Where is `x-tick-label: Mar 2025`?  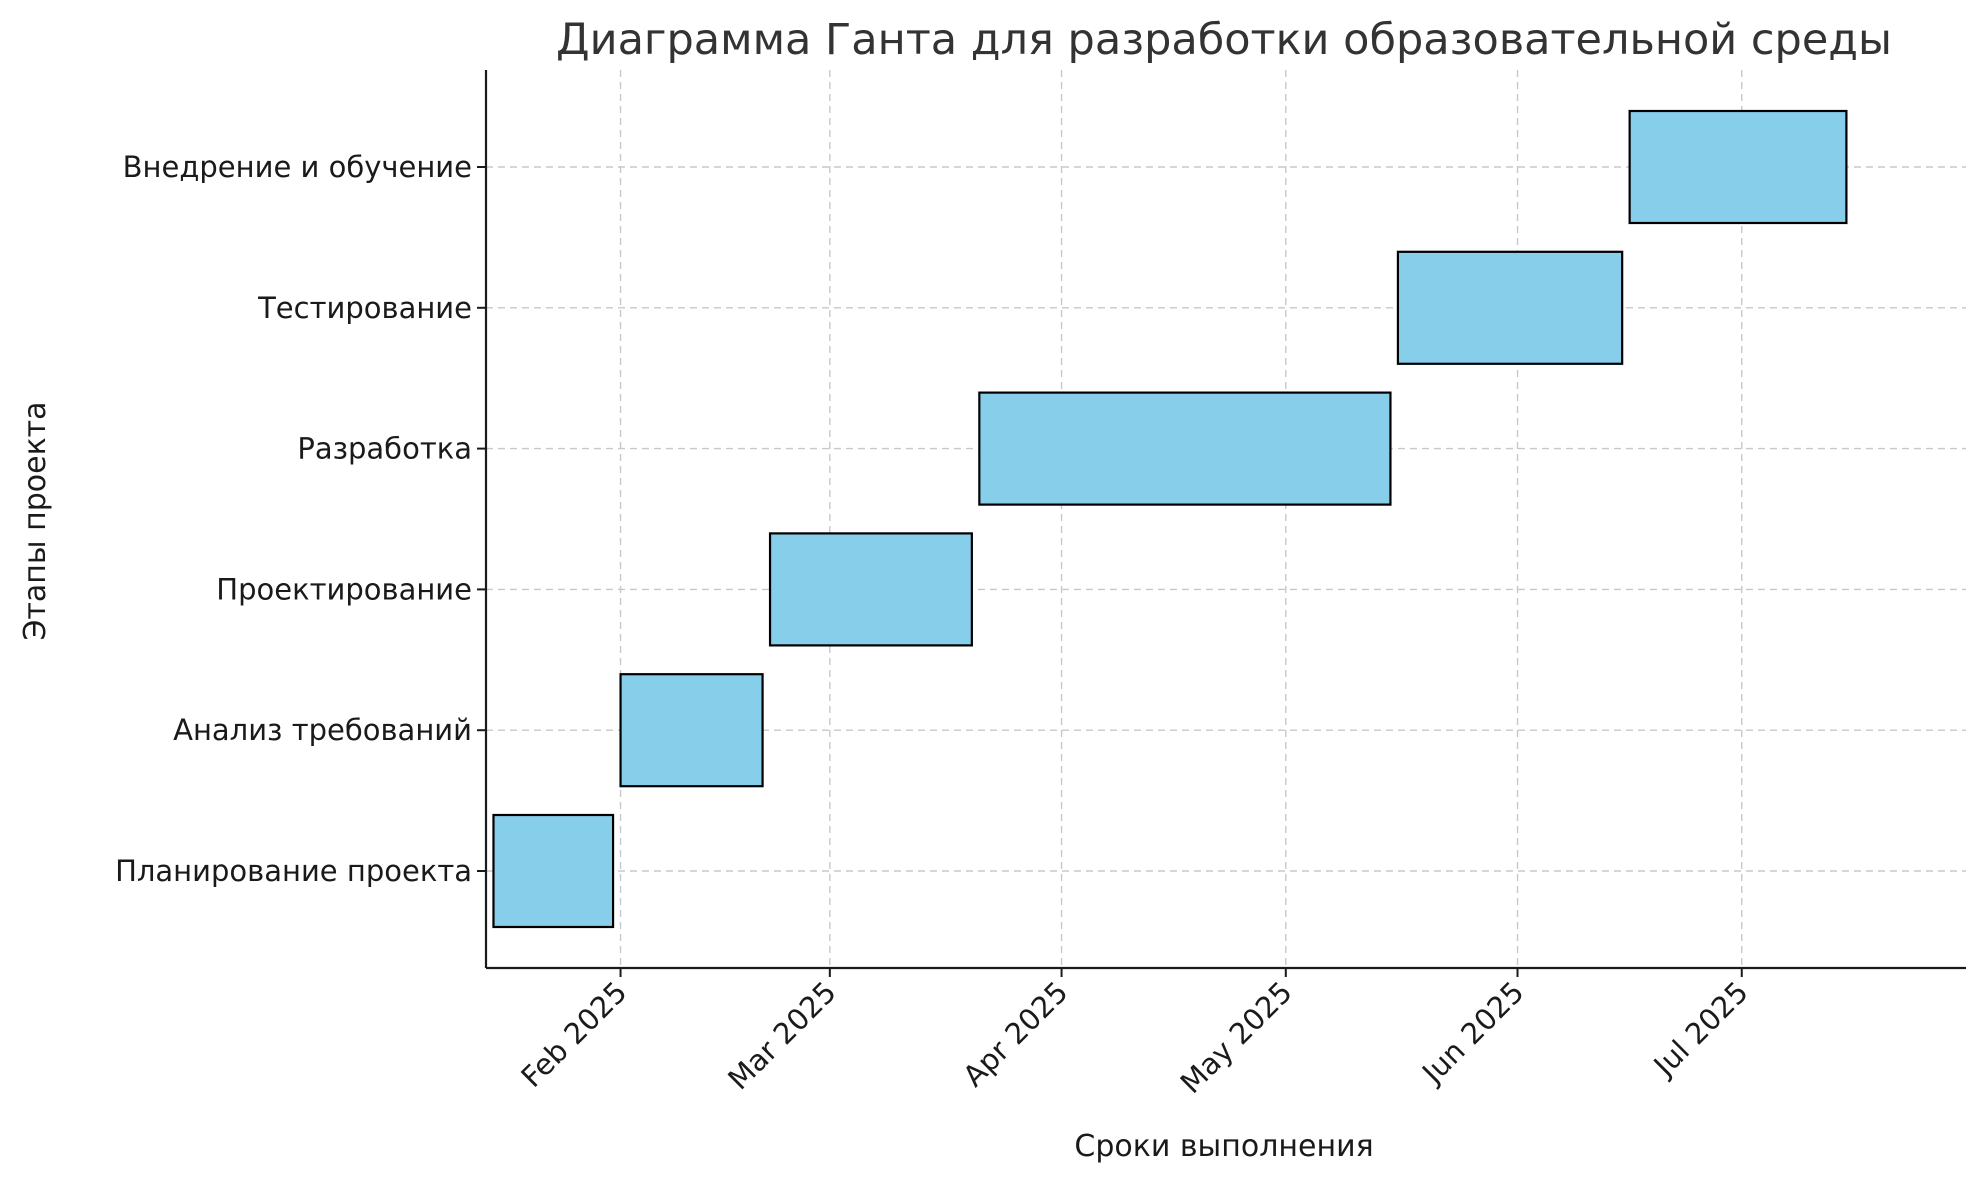
x-tick-label: Mar 2025 is located at coordinates (781, 1035).